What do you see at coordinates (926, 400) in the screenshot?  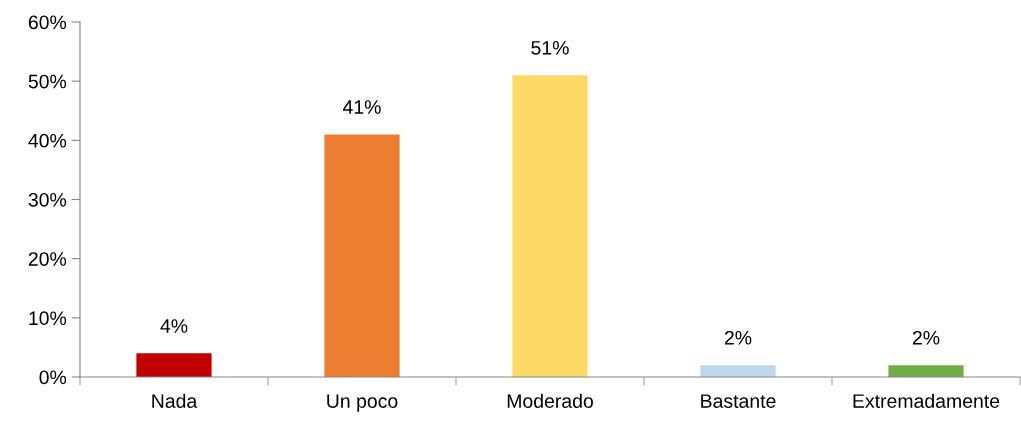 I see `x-tick-label: Extremadamente` at bounding box center [926, 400].